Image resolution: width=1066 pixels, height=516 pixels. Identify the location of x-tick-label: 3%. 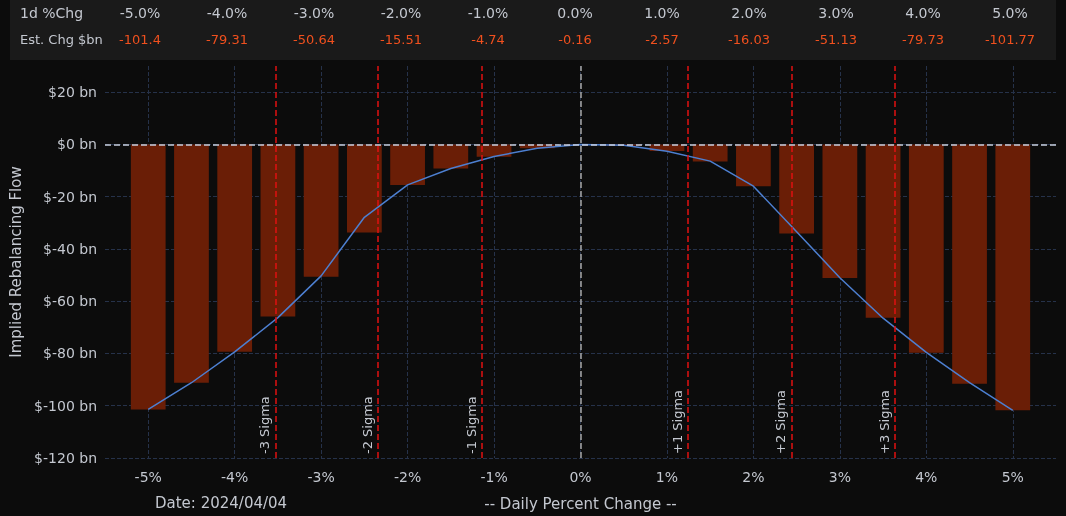
(839, 477).